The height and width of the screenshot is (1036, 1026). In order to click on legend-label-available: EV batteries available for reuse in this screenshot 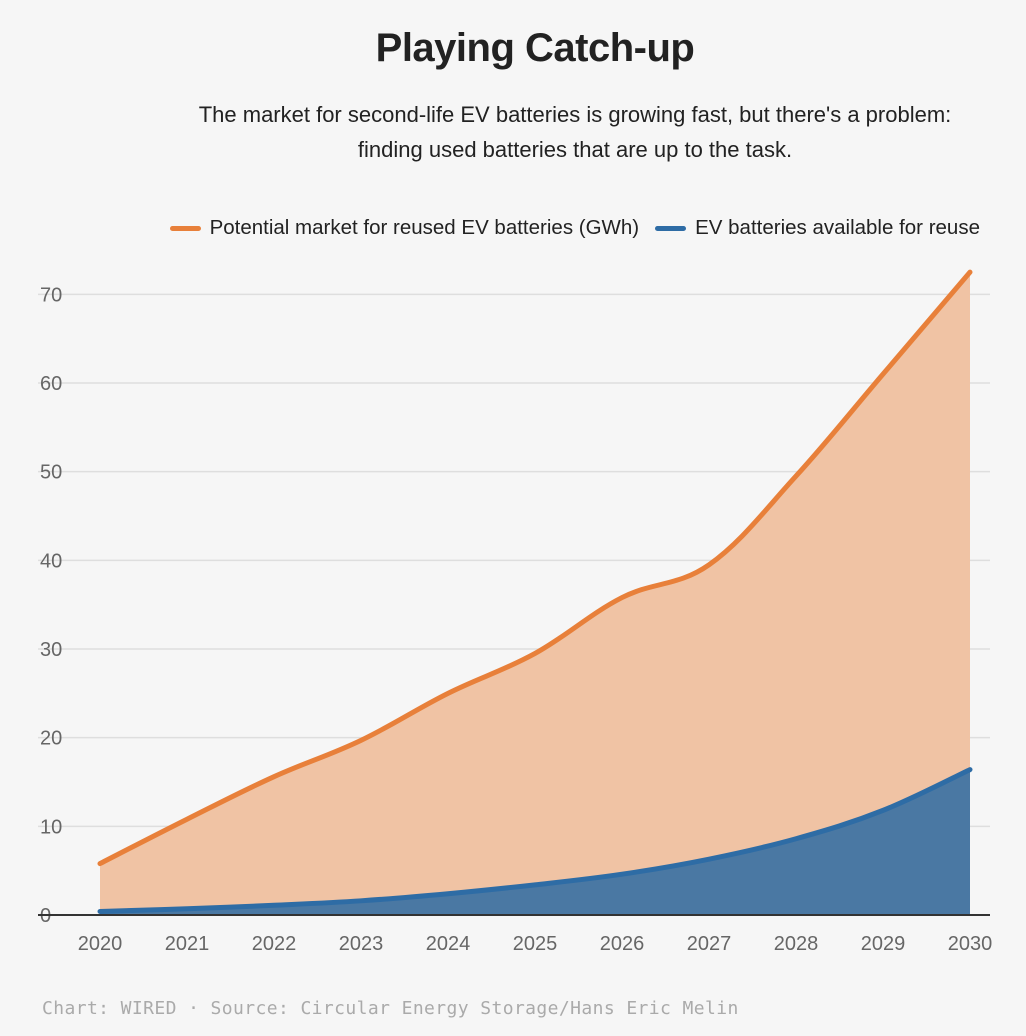, I will do `click(837, 227)`.